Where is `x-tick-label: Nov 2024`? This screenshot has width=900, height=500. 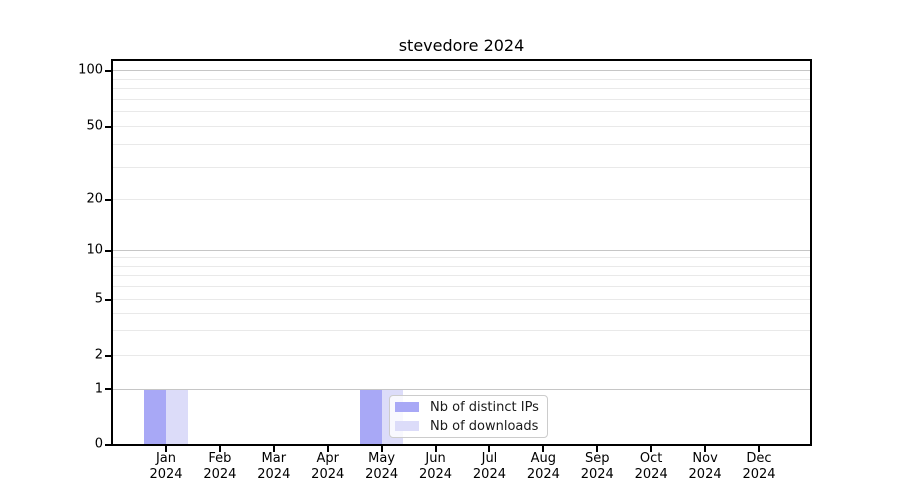
x-tick-label: Nov 2024 is located at coordinates (705, 467).